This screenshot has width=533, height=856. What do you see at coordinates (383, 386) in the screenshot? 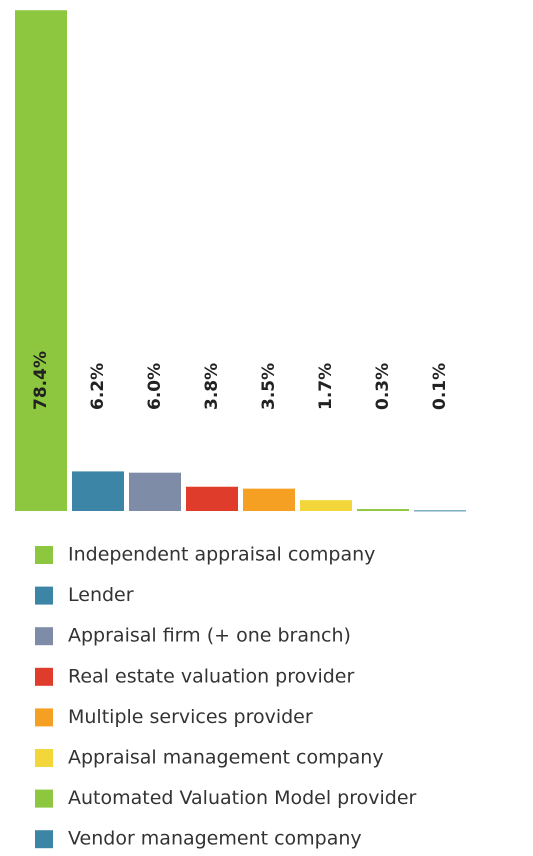
I see `value-label: 0.3%` at bounding box center [383, 386].